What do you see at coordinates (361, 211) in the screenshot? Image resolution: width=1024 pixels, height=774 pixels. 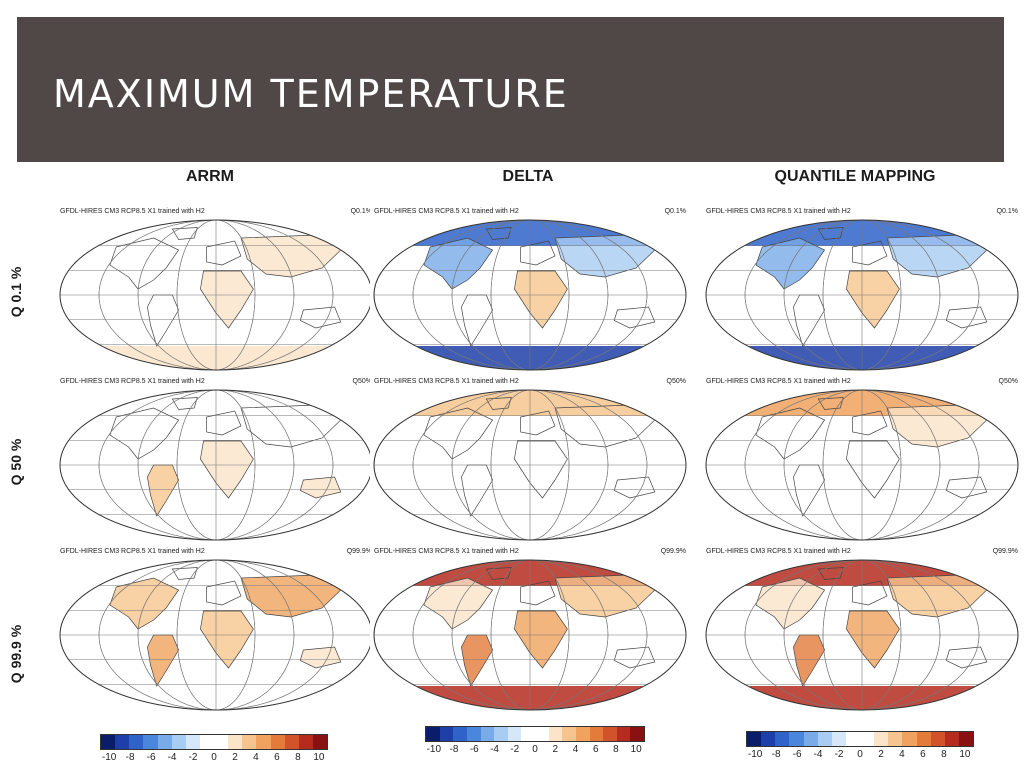 I see `panel-quantile-label: Q0.1%` at bounding box center [361, 211].